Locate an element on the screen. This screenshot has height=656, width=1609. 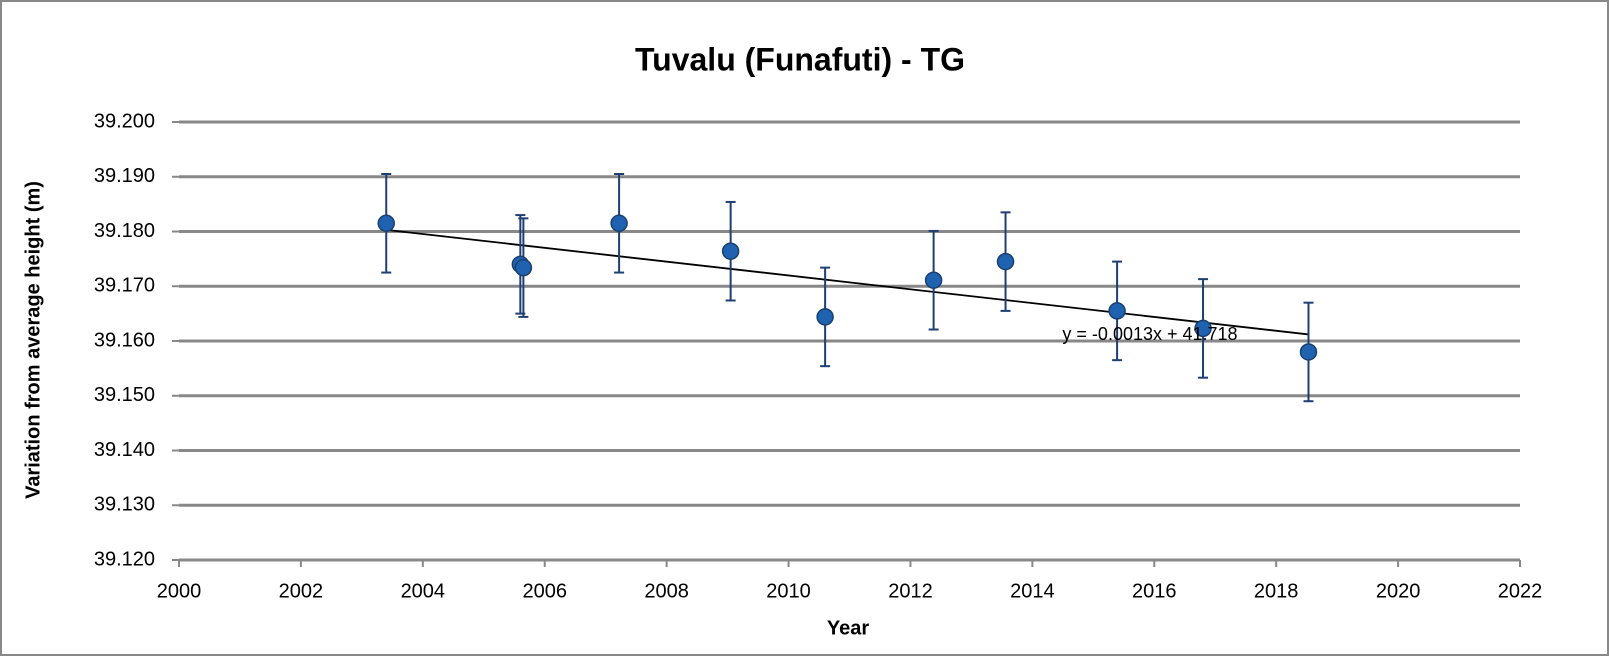
x-tick-label: 2020 is located at coordinates (1398, 591).